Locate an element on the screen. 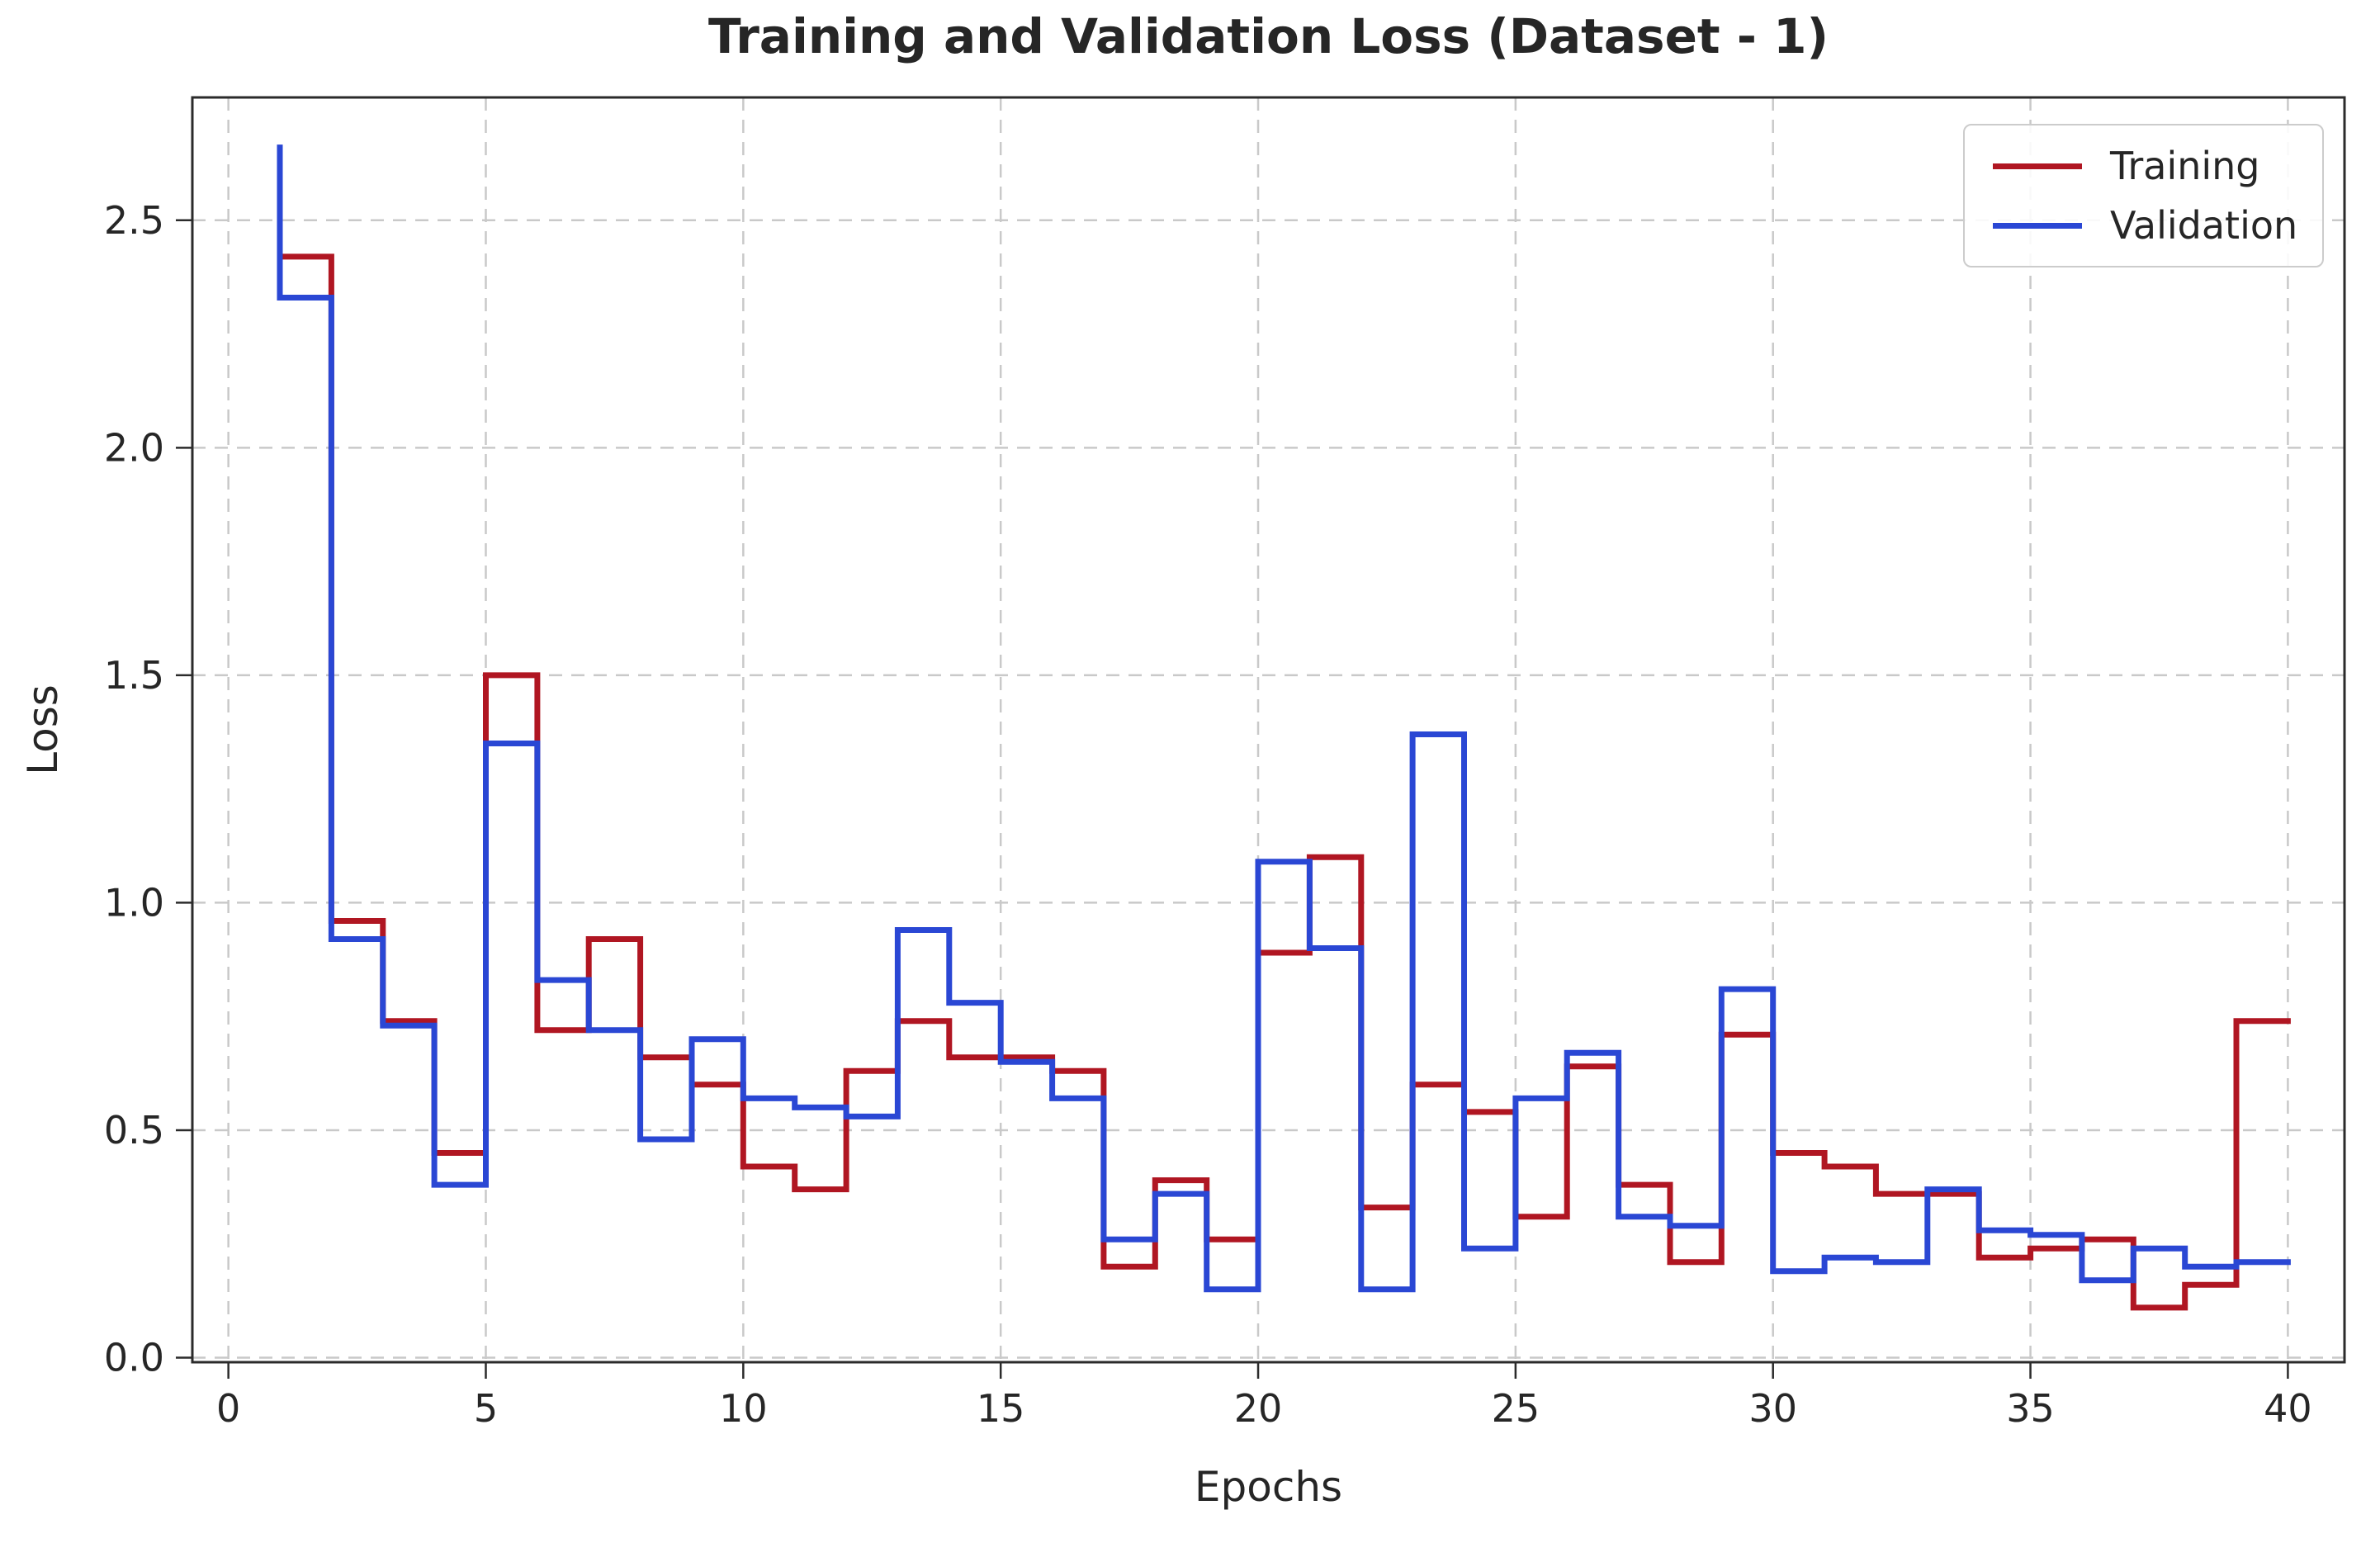 The image size is (2380, 1543). x-tick-label: 25 is located at coordinates (1516, 1408).